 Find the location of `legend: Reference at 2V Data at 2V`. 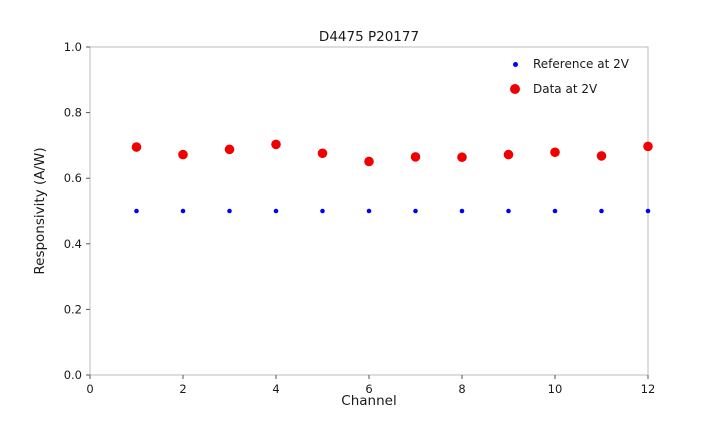

legend: Reference at 2V Data at 2V is located at coordinates (566, 76).